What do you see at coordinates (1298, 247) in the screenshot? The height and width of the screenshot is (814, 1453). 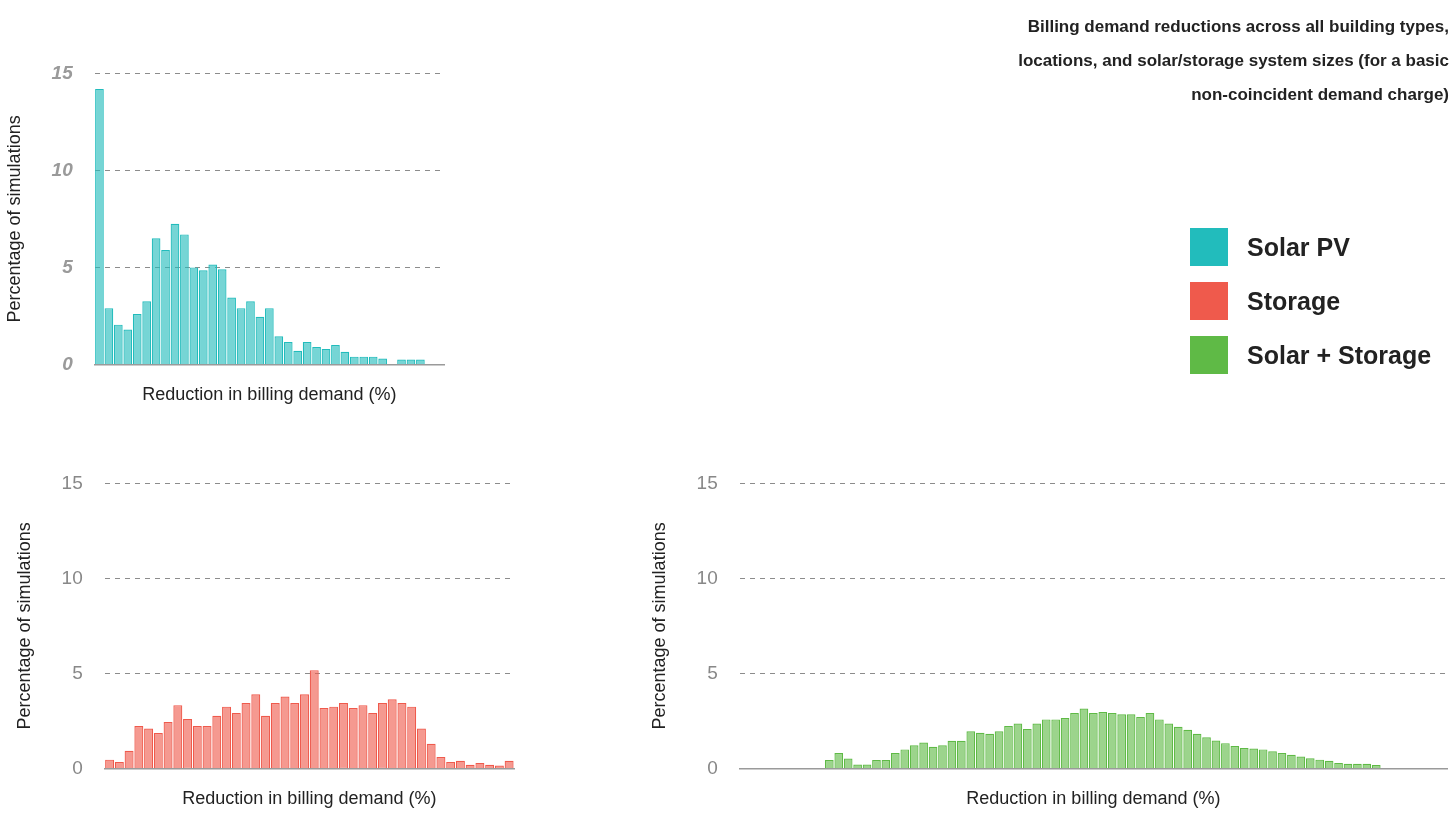 I see `legend-label: Solar PV` at bounding box center [1298, 247].